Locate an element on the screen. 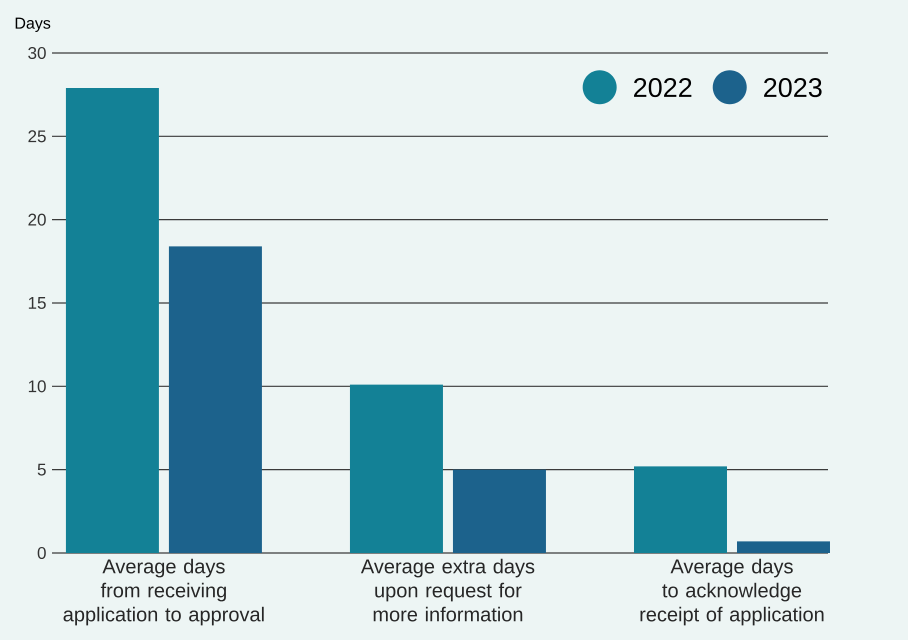 The image size is (908, 640). y-tick-label: 20 is located at coordinates (37, 220).